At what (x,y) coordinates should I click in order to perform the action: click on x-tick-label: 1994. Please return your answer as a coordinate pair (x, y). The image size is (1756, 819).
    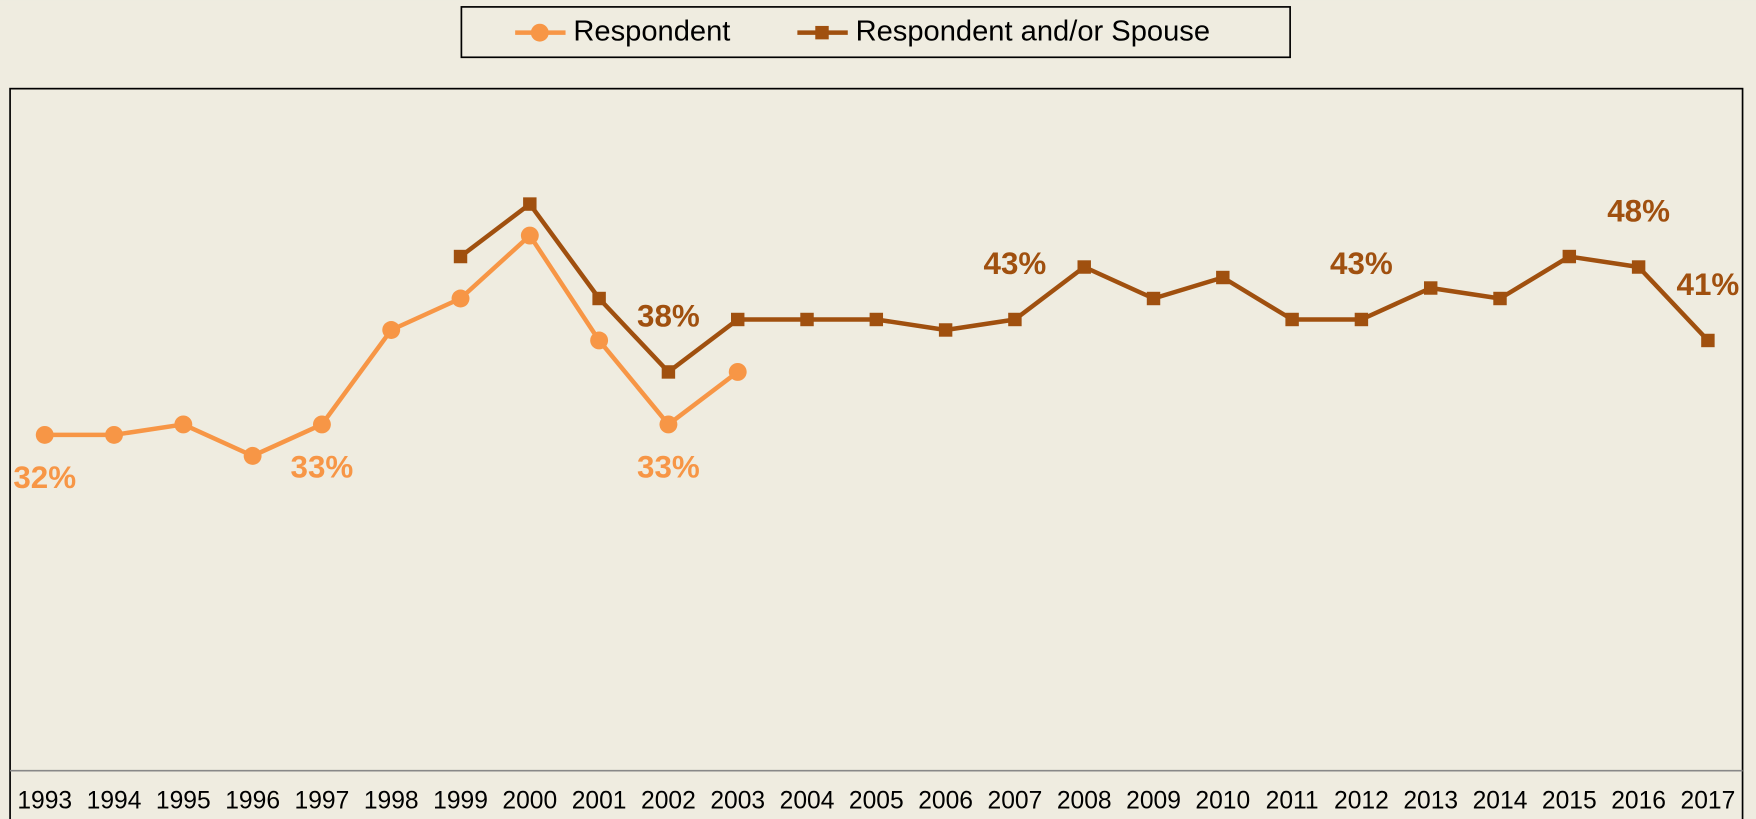
    Looking at the image, I should click on (114, 801).